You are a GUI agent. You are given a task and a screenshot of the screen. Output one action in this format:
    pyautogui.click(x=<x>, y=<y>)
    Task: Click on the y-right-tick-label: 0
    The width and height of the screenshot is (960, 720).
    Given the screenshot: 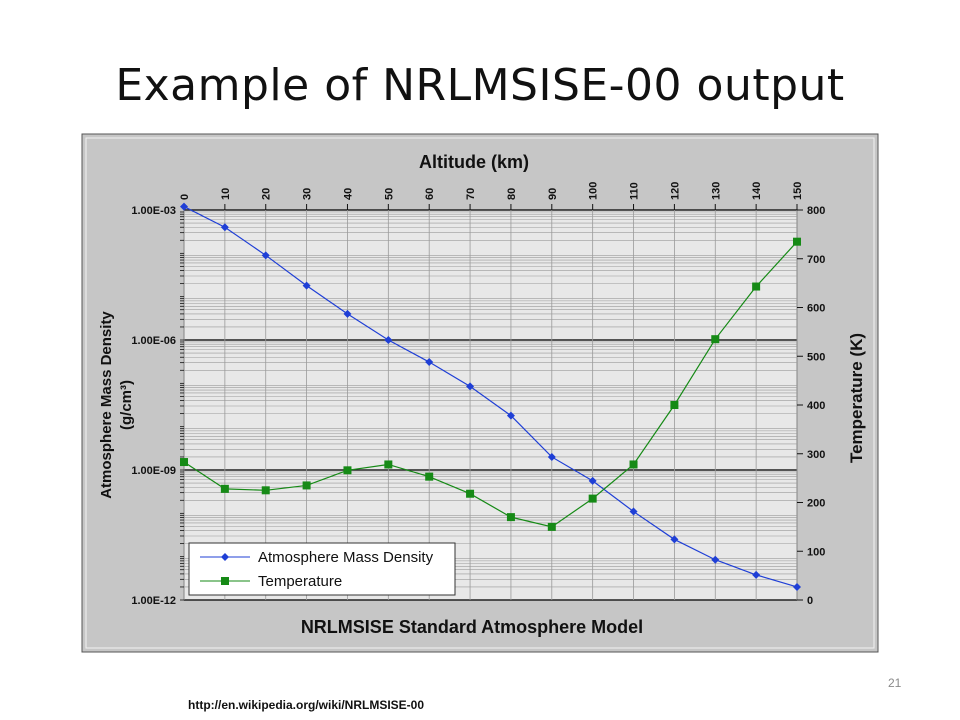 What is the action you would take?
    pyautogui.click(x=810, y=601)
    